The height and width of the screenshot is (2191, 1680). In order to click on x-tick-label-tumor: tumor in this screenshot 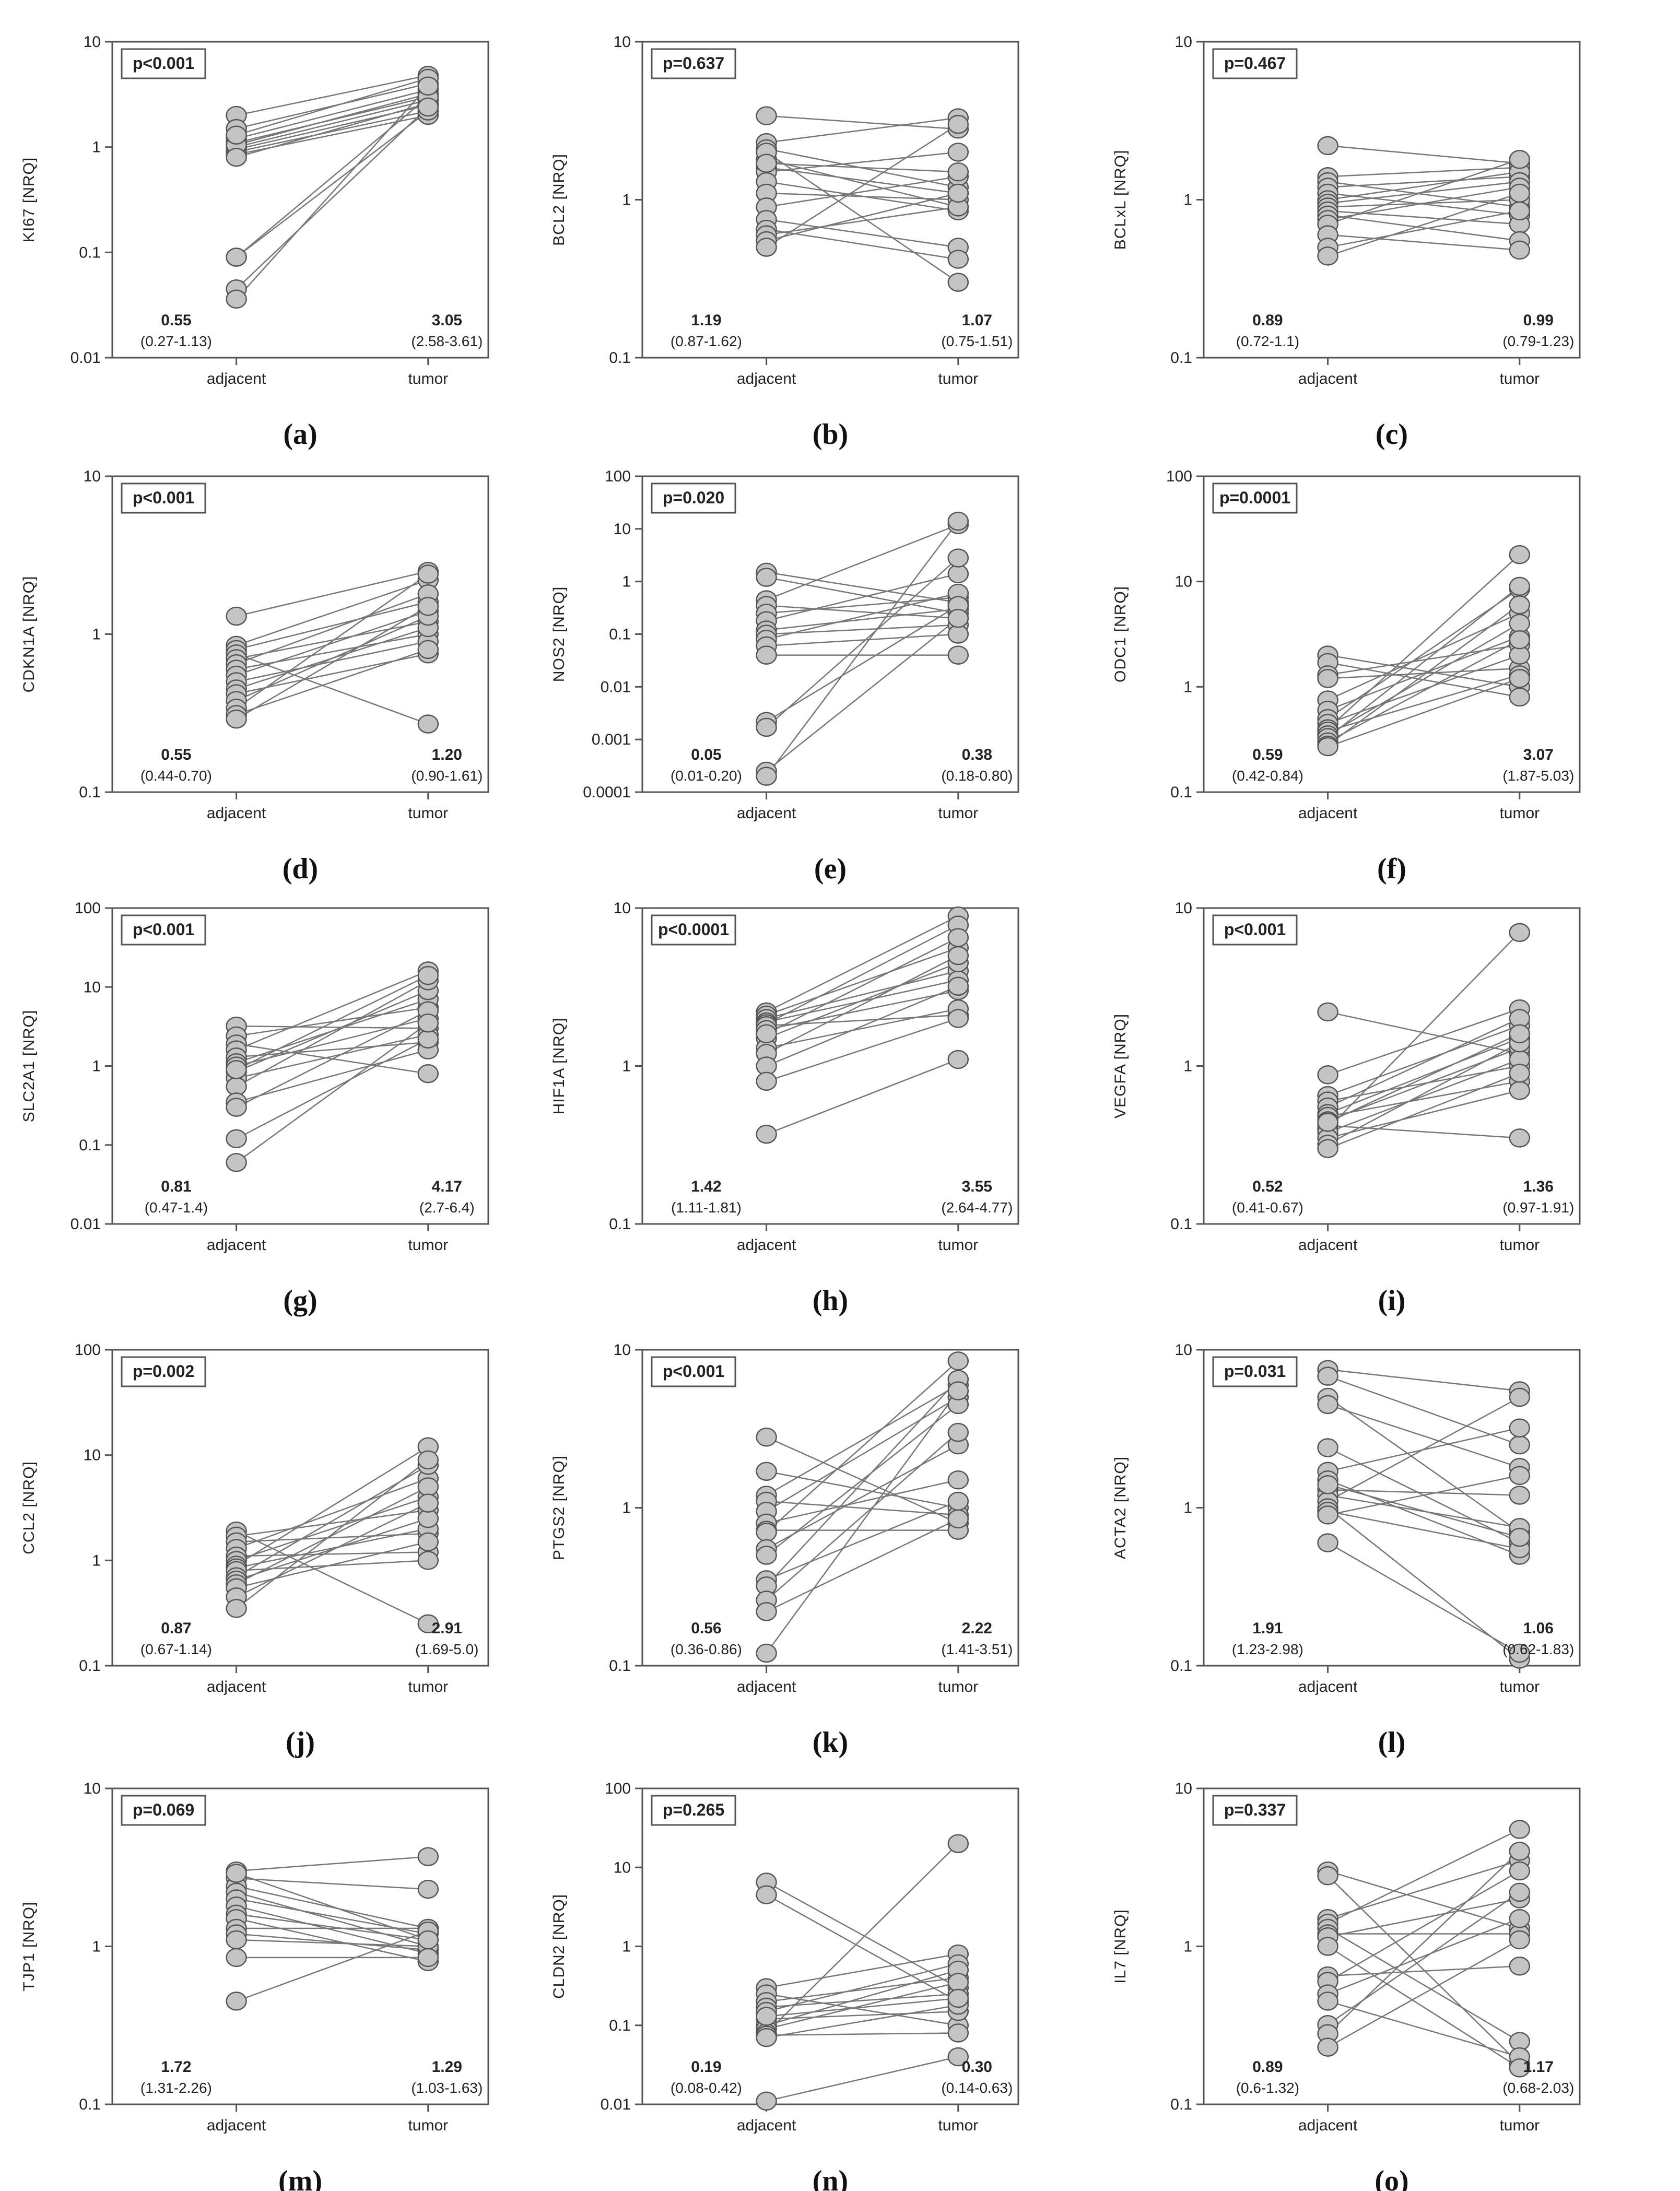, I will do `click(428, 1245)`.